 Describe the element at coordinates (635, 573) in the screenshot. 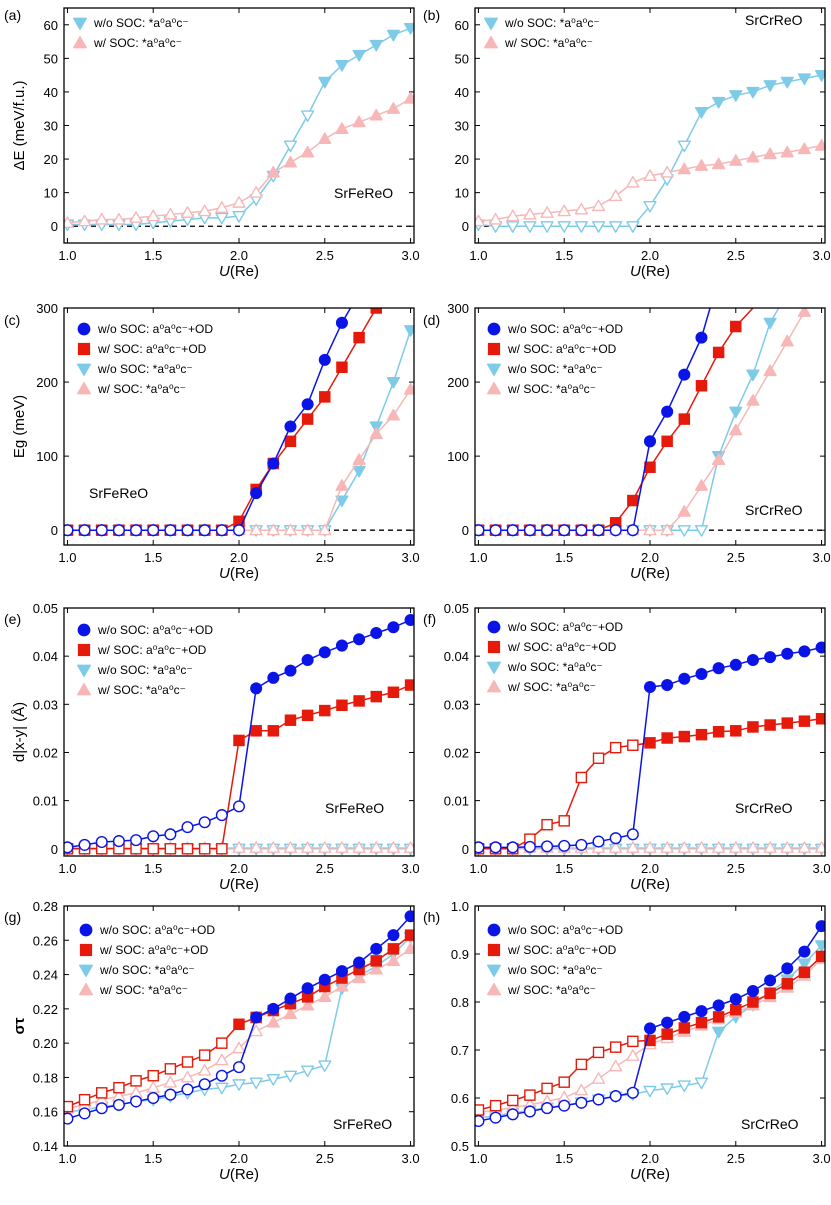

I see `x-axis-label-var: U` at that location.